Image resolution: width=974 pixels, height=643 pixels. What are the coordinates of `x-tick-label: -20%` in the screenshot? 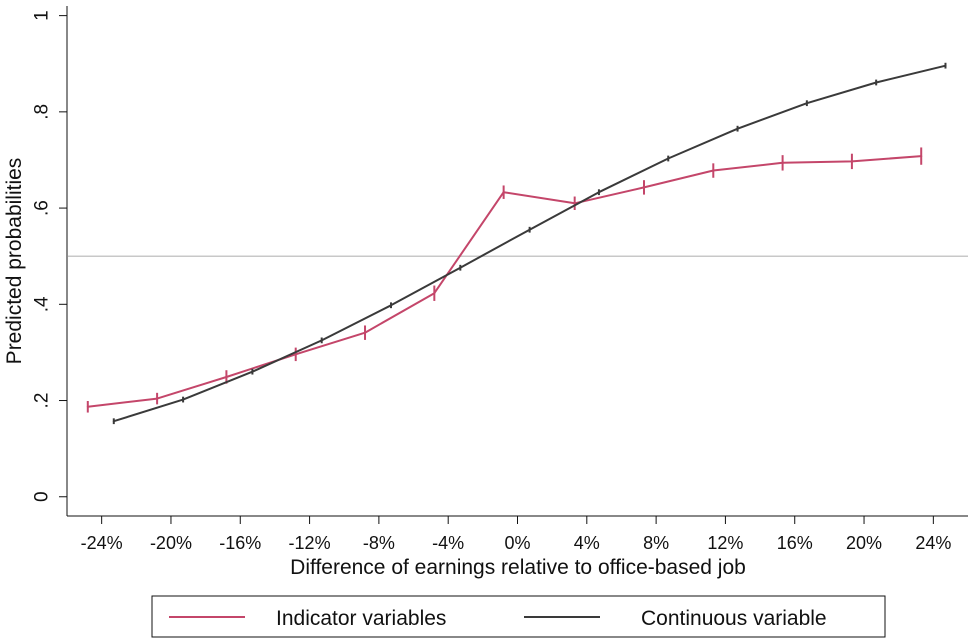 It's located at (171, 543).